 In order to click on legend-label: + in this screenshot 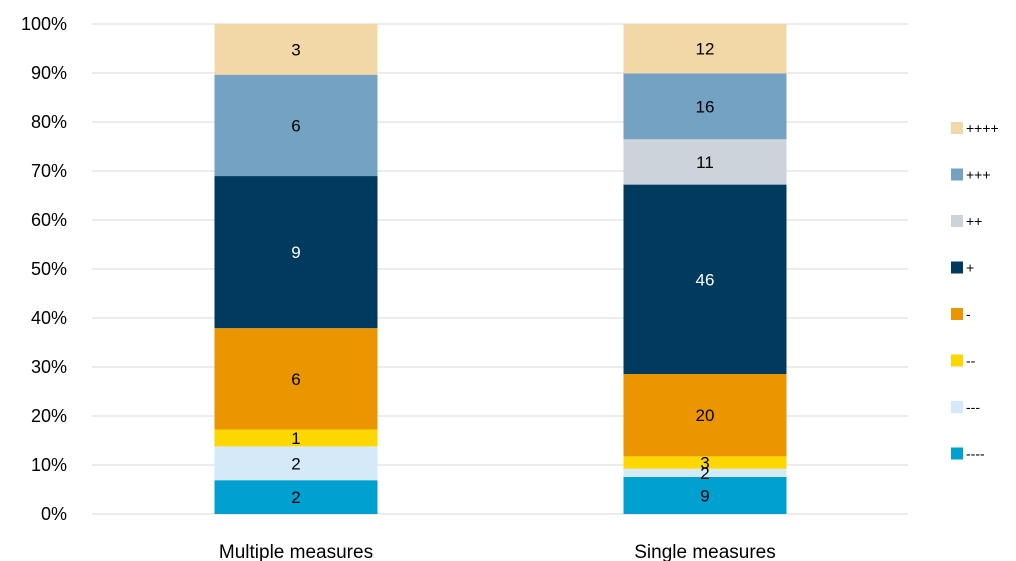, I will do `click(970, 268)`.